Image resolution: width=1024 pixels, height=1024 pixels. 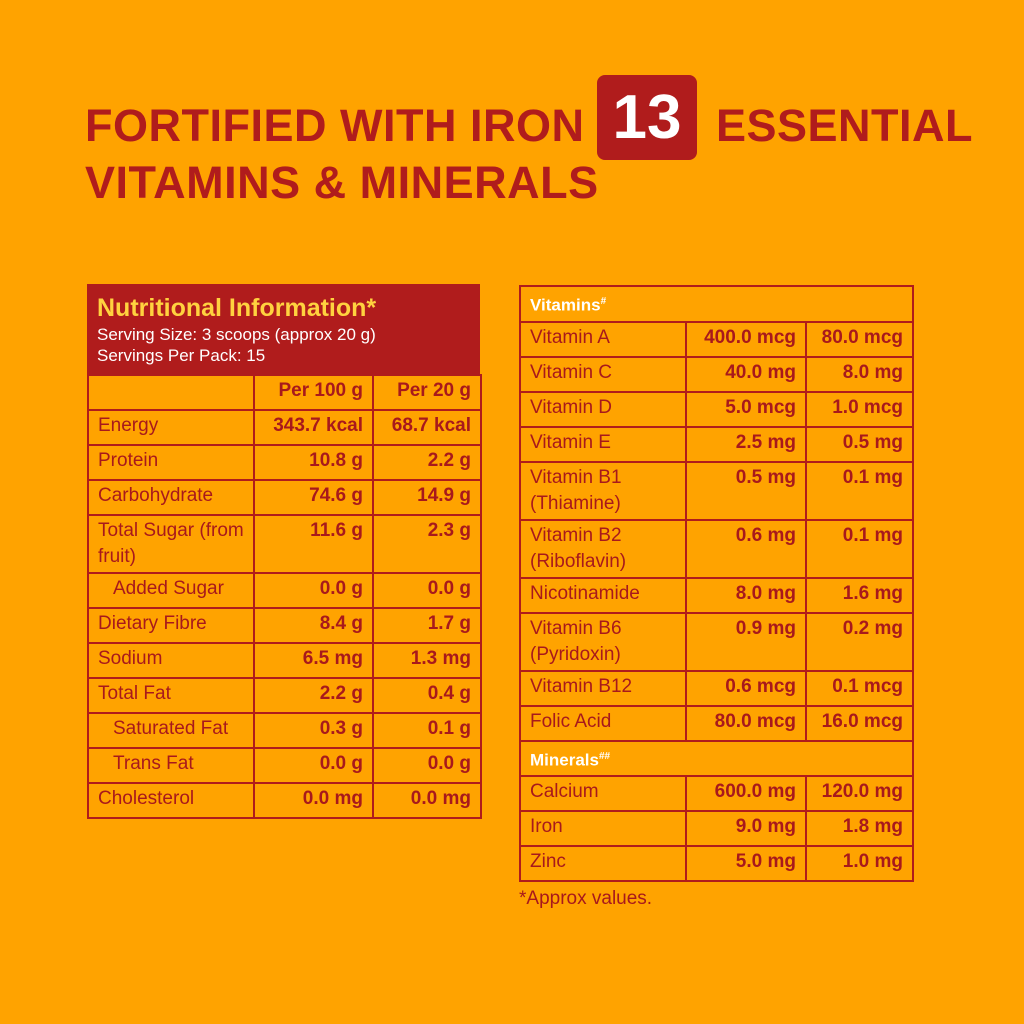 I want to click on row: Saturated Fat 0.3 g 0.1 g, so click(x=284, y=730).